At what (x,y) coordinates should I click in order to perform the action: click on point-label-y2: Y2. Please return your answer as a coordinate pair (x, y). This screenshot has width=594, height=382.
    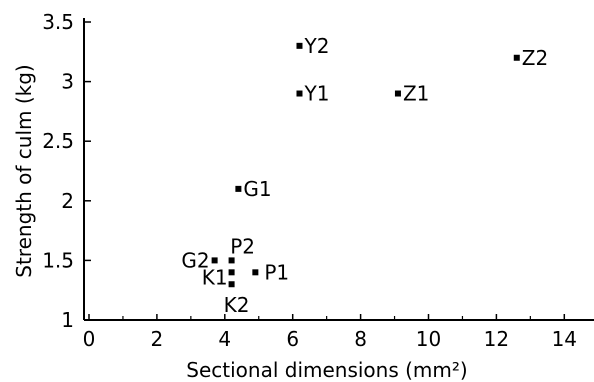
    Looking at the image, I should click on (316, 46).